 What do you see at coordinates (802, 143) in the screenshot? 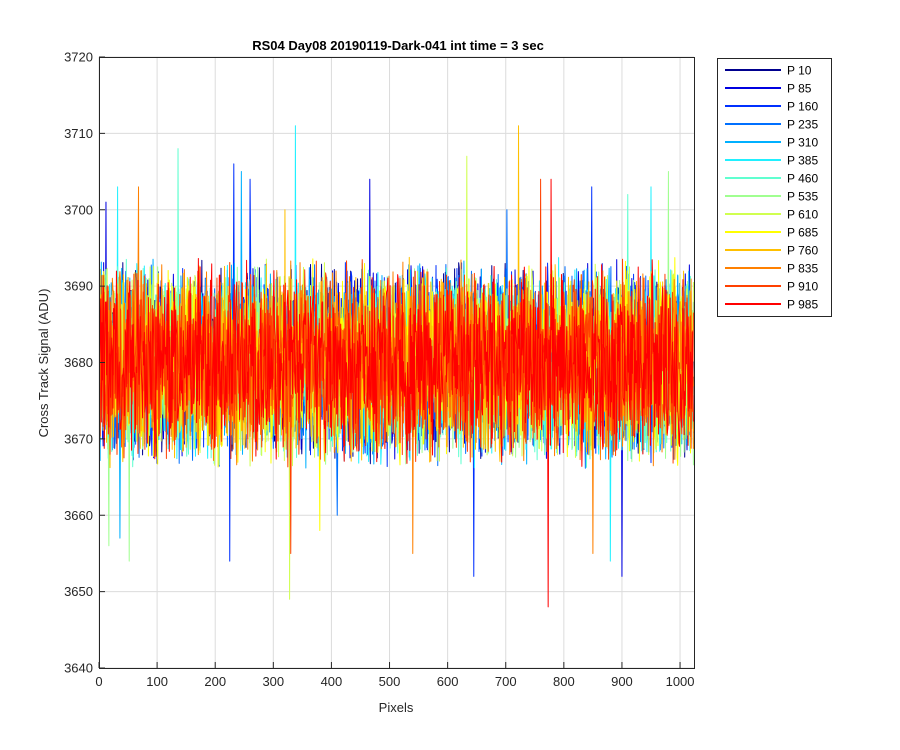
I see `legend-label: P 310` at bounding box center [802, 143].